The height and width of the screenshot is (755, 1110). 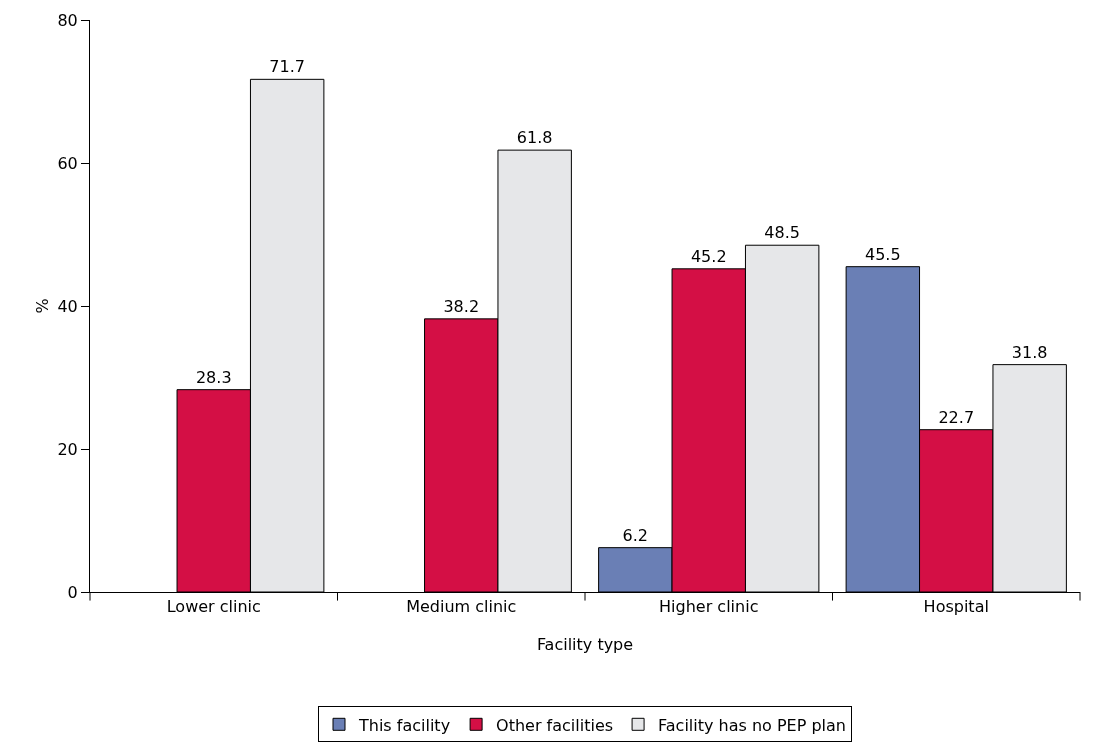 I want to click on legend-label: This facility, so click(x=404, y=725).